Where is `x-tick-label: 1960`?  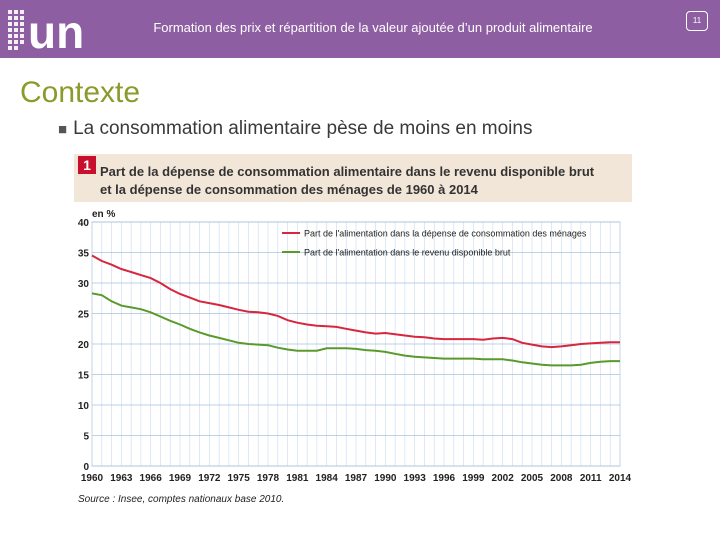 x-tick-label: 1960 is located at coordinates (92, 478).